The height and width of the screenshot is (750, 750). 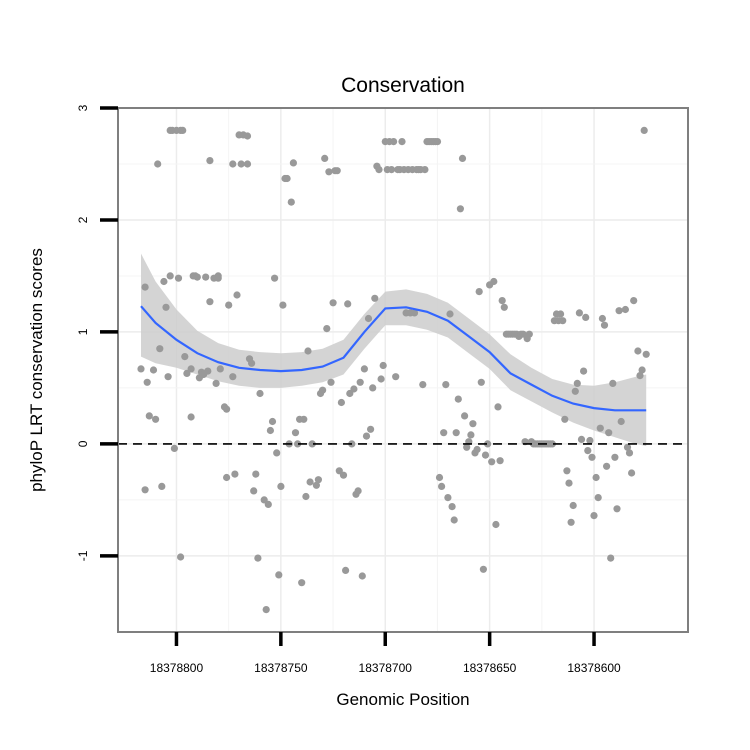 I want to click on x-tick-label: 18378650, so click(x=490, y=668).